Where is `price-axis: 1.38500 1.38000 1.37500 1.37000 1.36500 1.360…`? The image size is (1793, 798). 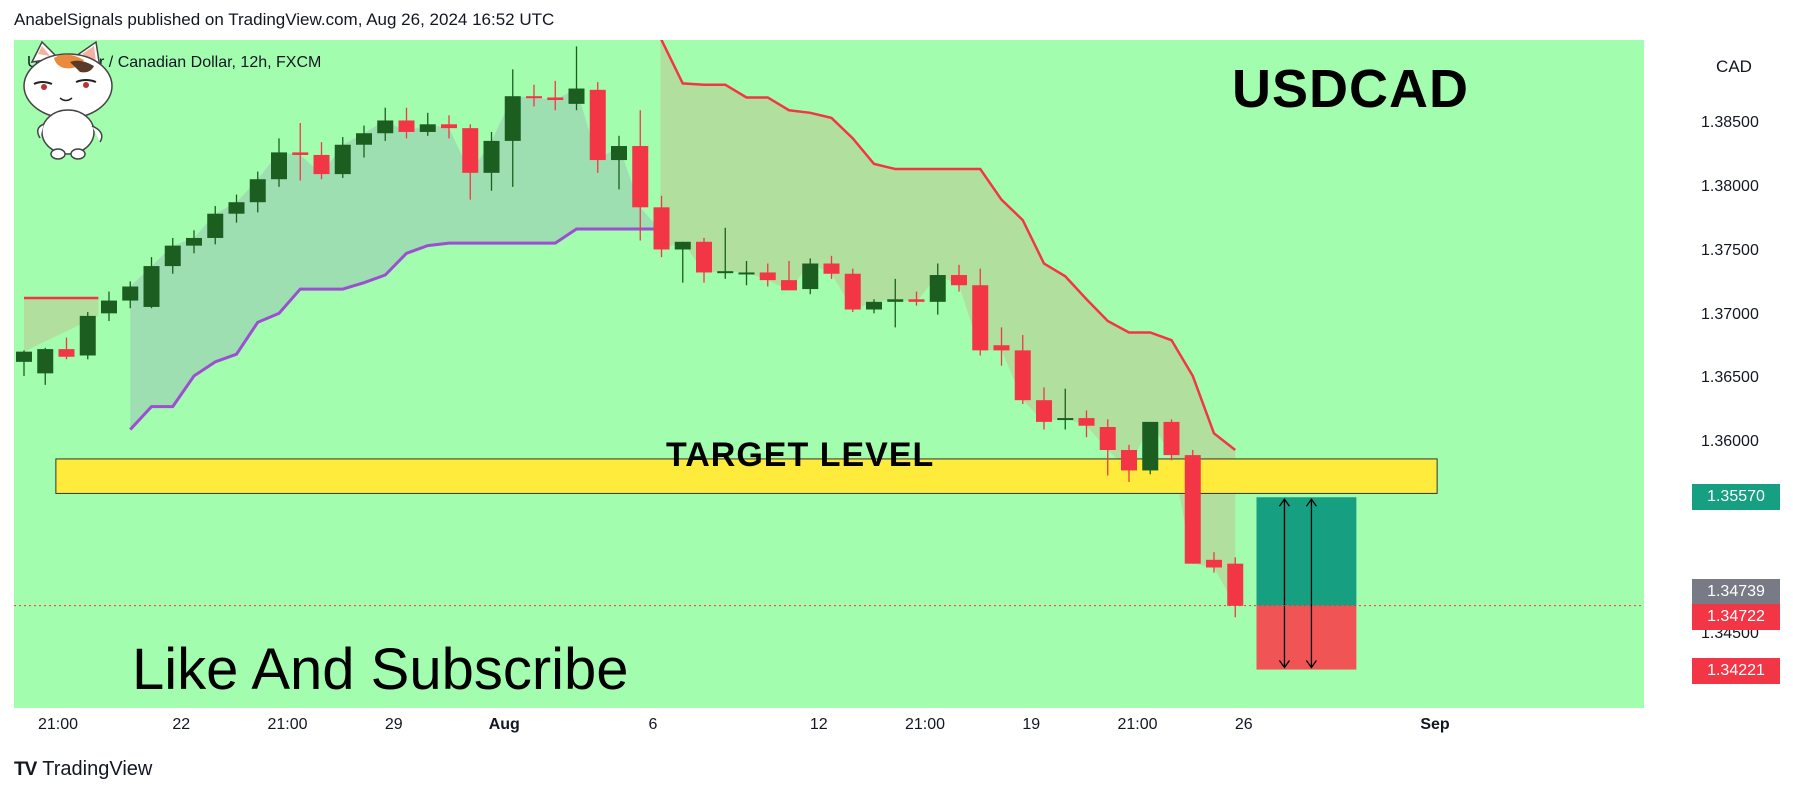
price-axis: 1.38500 1.38000 1.37500 1.37000 1.36500 1.360… is located at coordinates (1718, 374).